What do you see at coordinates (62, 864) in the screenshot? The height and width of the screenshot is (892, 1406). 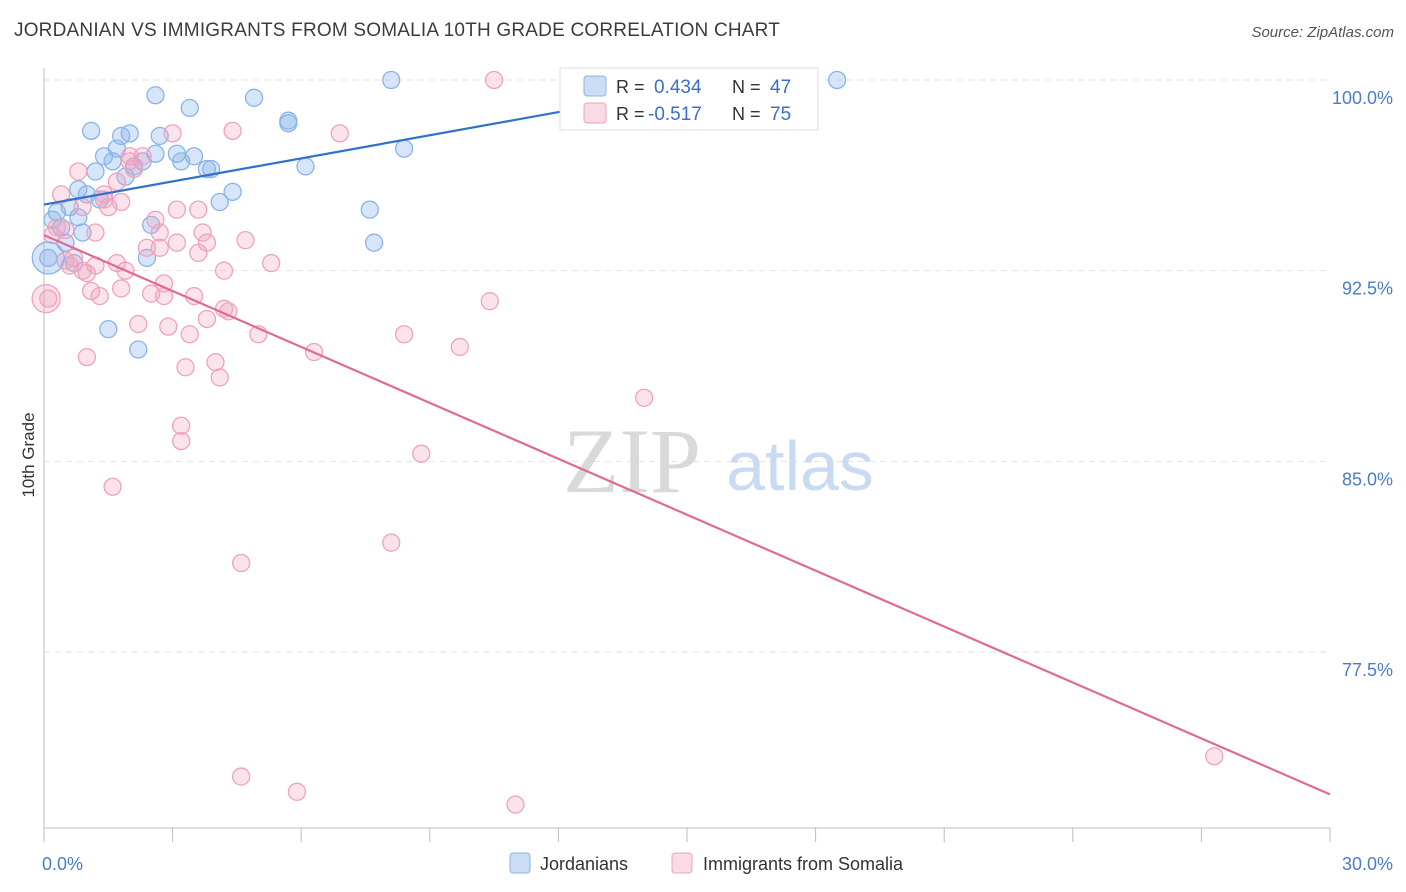 I see `x-tick-label: 0.0%` at bounding box center [62, 864].